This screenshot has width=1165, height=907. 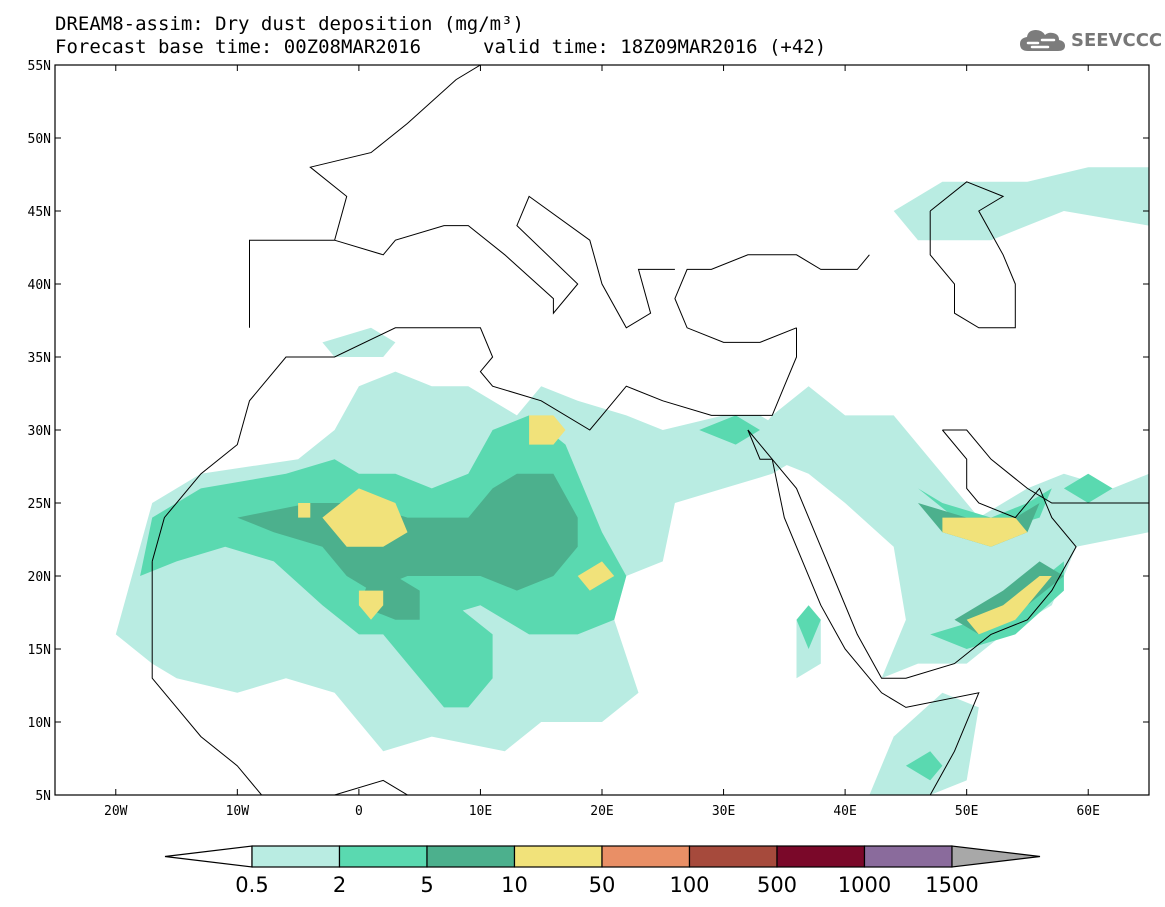 I want to click on colorbar-label-3: 10, so click(x=514, y=885).